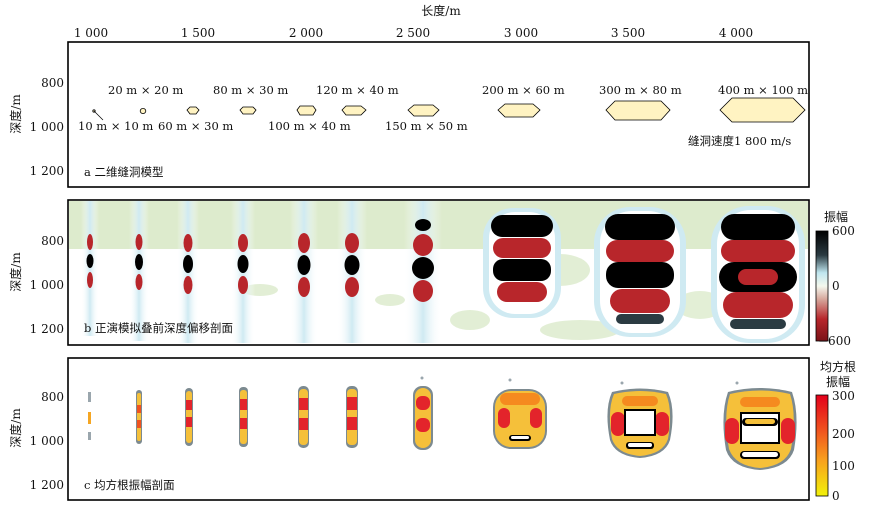 This screenshot has height=510, width=871. I want to click on cave-label: 80 m × 30 m, so click(250, 90).